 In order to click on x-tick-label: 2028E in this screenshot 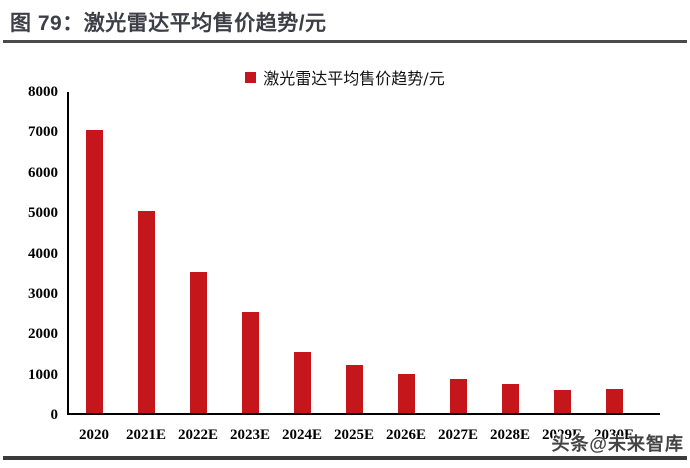, I will do `click(509, 435)`.